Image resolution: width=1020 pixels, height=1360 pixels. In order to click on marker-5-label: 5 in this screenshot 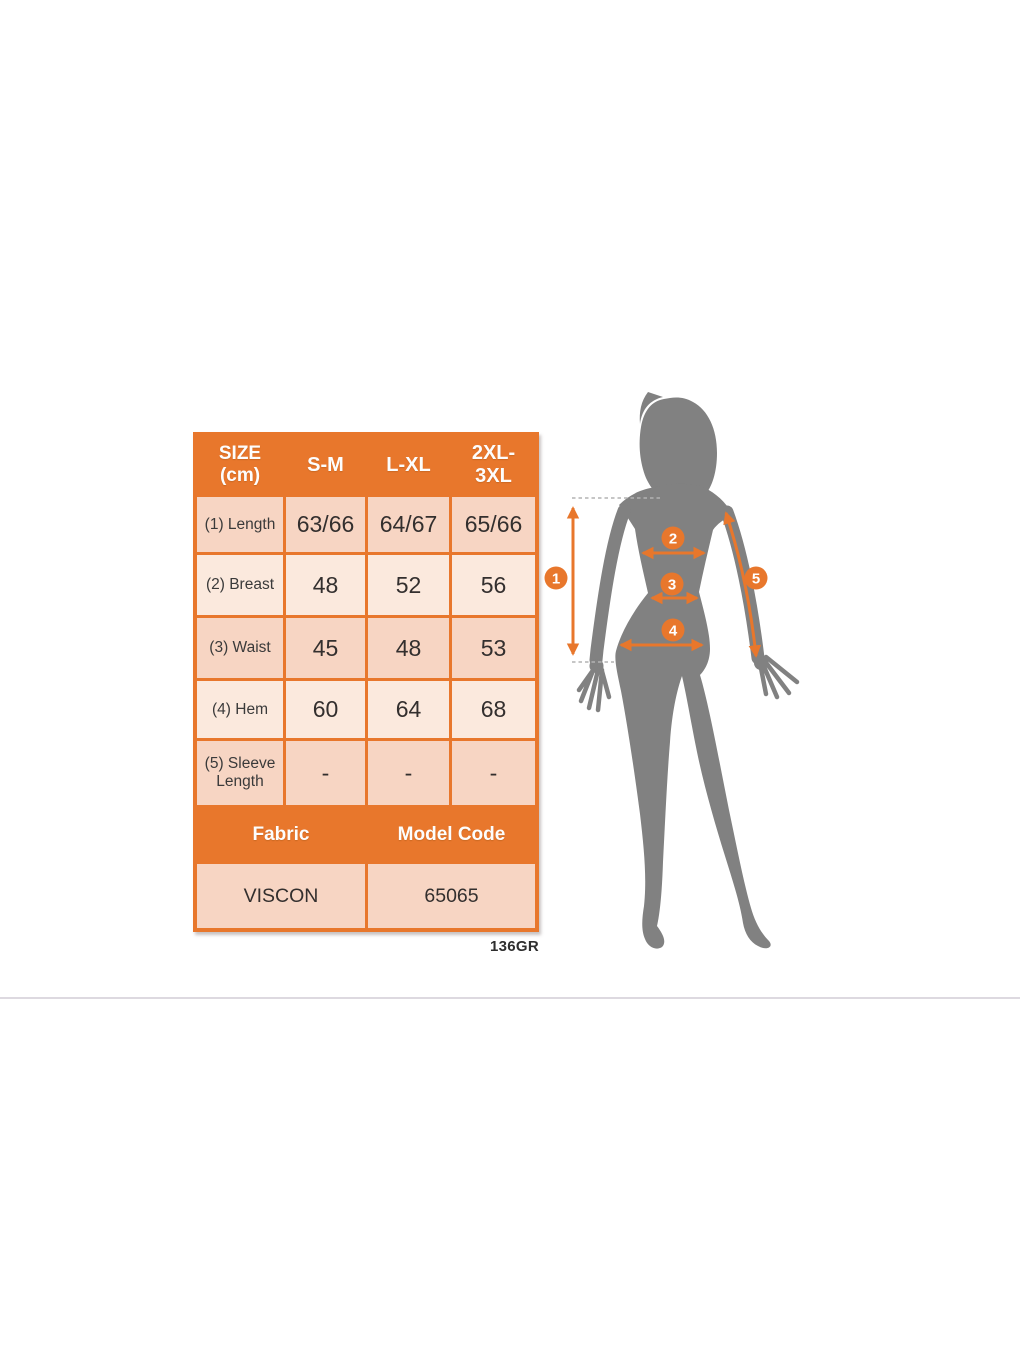, I will do `click(756, 579)`.